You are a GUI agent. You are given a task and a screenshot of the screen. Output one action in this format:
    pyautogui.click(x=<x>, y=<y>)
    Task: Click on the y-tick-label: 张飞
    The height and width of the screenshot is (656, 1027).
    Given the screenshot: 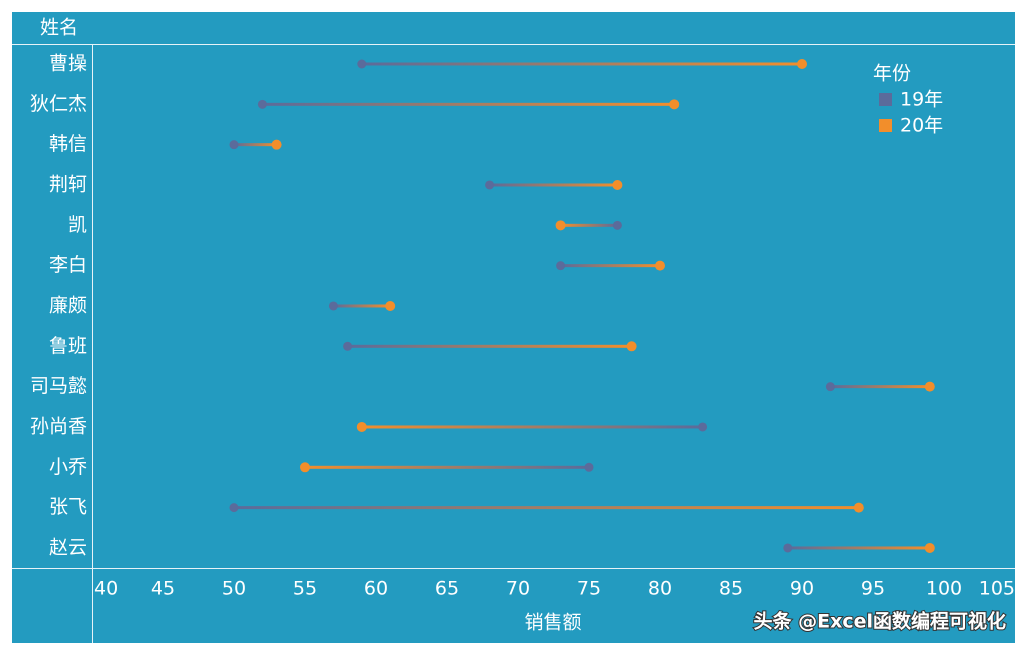 What is the action you would take?
    pyautogui.click(x=68, y=507)
    